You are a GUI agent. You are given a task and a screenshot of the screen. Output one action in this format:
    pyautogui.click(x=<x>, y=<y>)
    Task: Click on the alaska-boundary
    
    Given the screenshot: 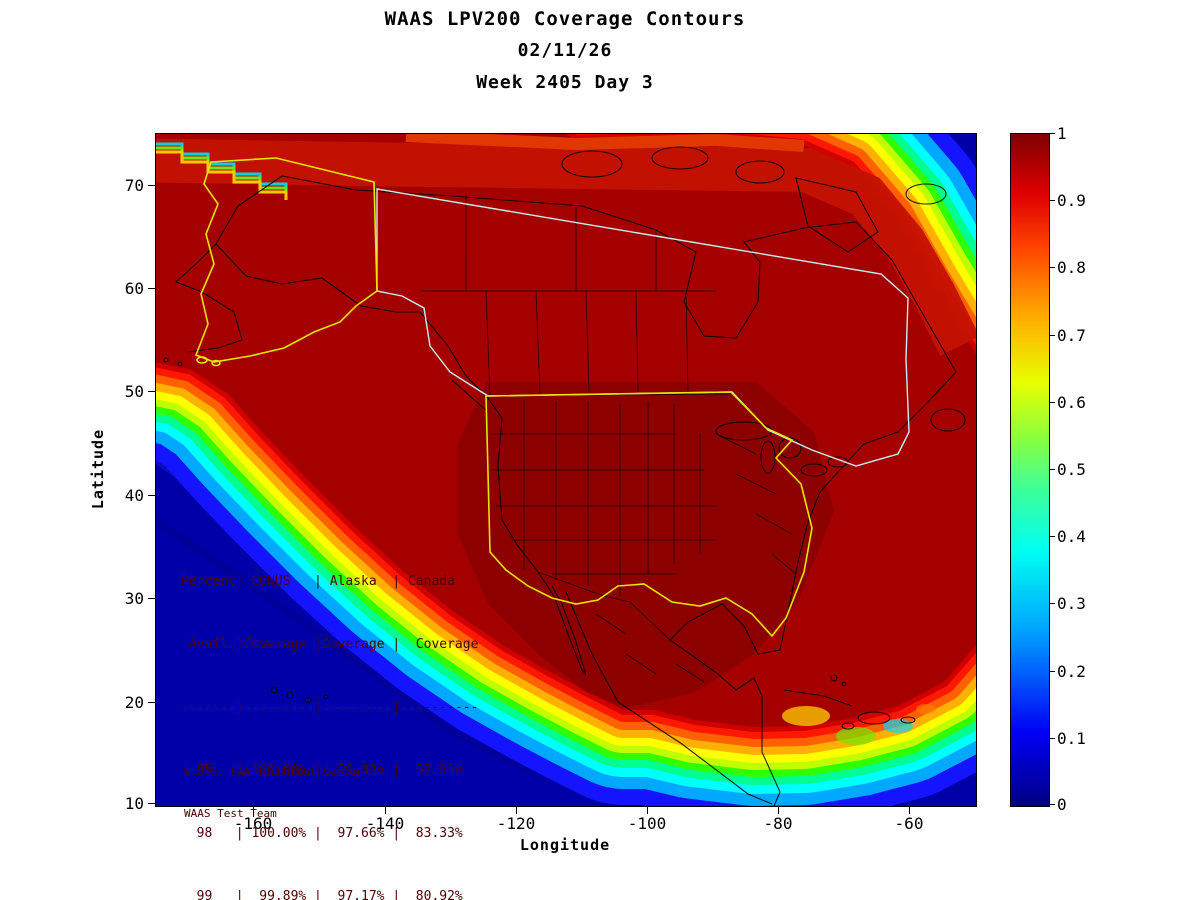 What is the action you would take?
    pyautogui.click(x=286, y=262)
    